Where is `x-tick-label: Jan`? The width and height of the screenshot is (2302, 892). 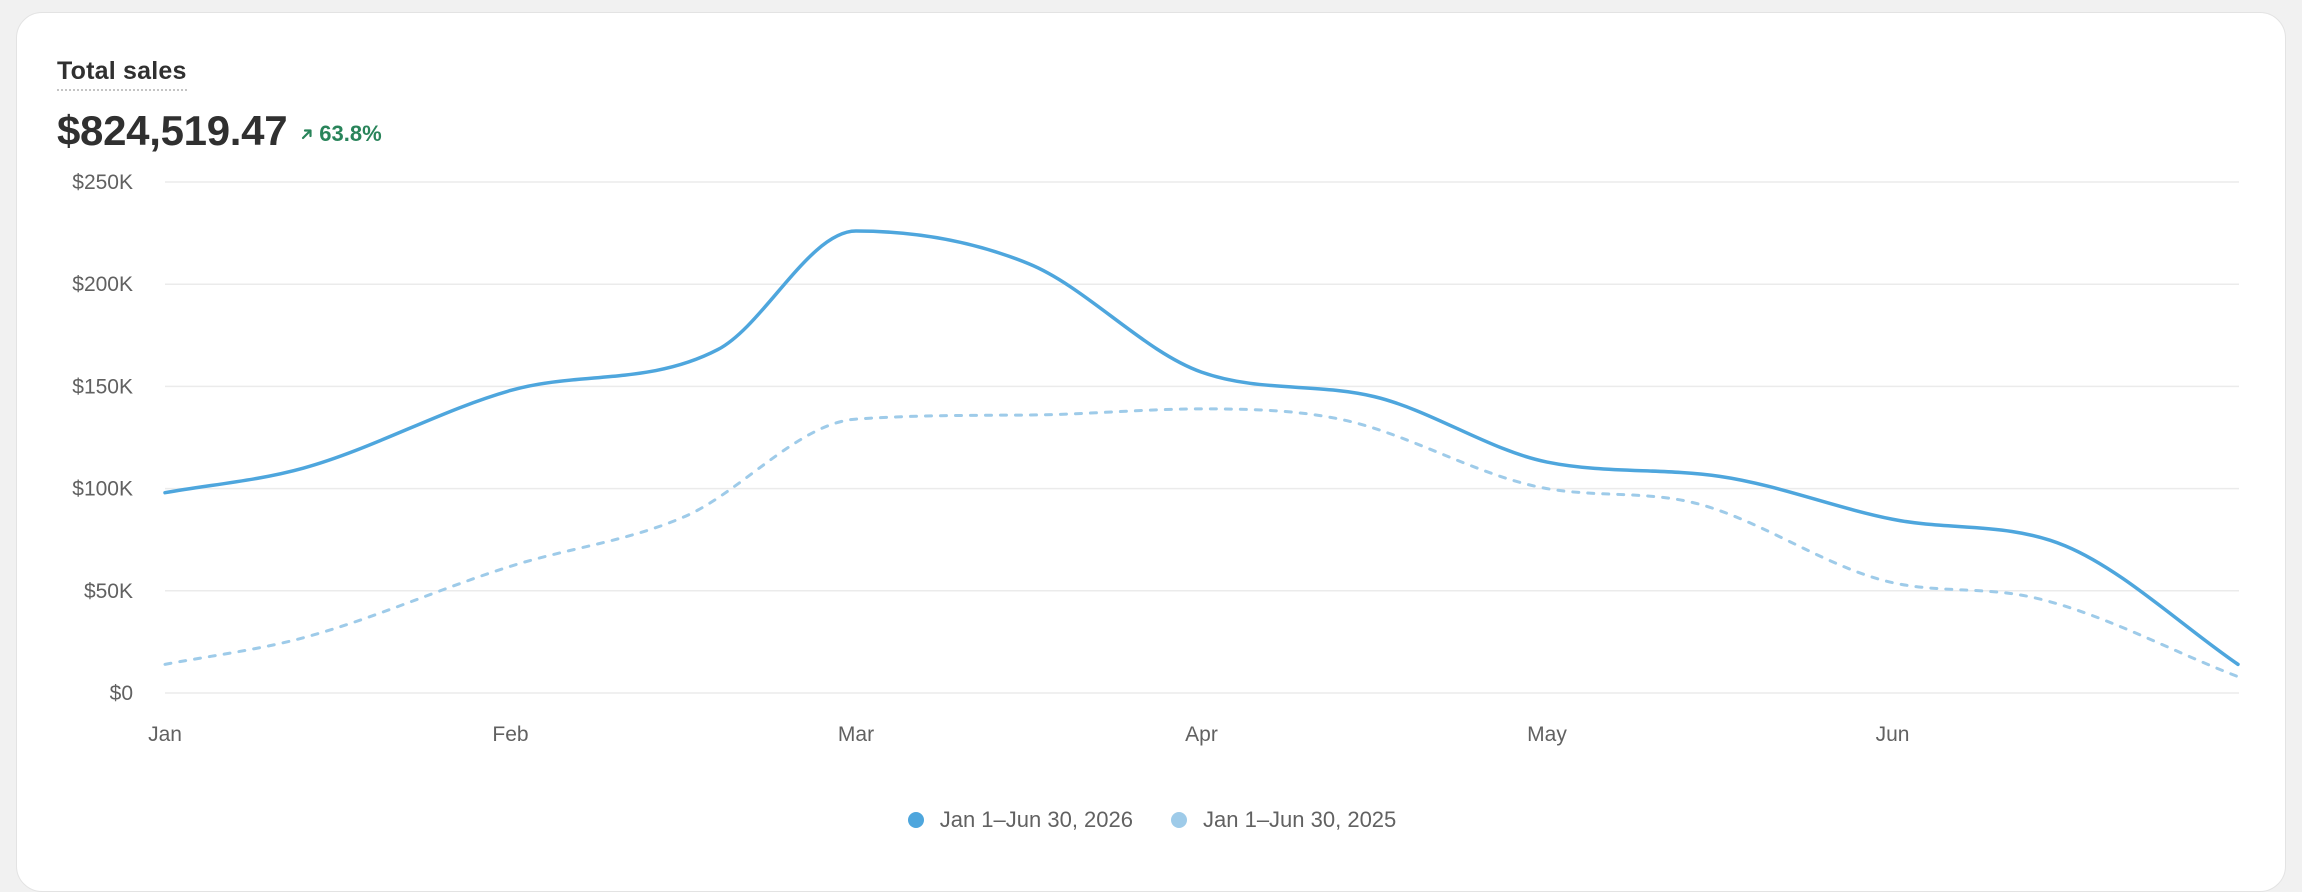 x-tick-label: Jan is located at coordinates (165, 734).